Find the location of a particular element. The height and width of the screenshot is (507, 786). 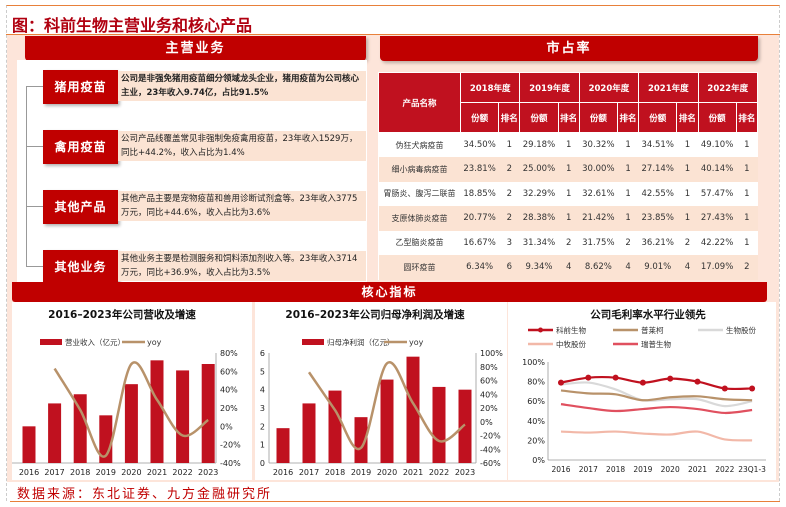

product-name: 乙型脑炎疫苗 is located at coordinates (419, 243).